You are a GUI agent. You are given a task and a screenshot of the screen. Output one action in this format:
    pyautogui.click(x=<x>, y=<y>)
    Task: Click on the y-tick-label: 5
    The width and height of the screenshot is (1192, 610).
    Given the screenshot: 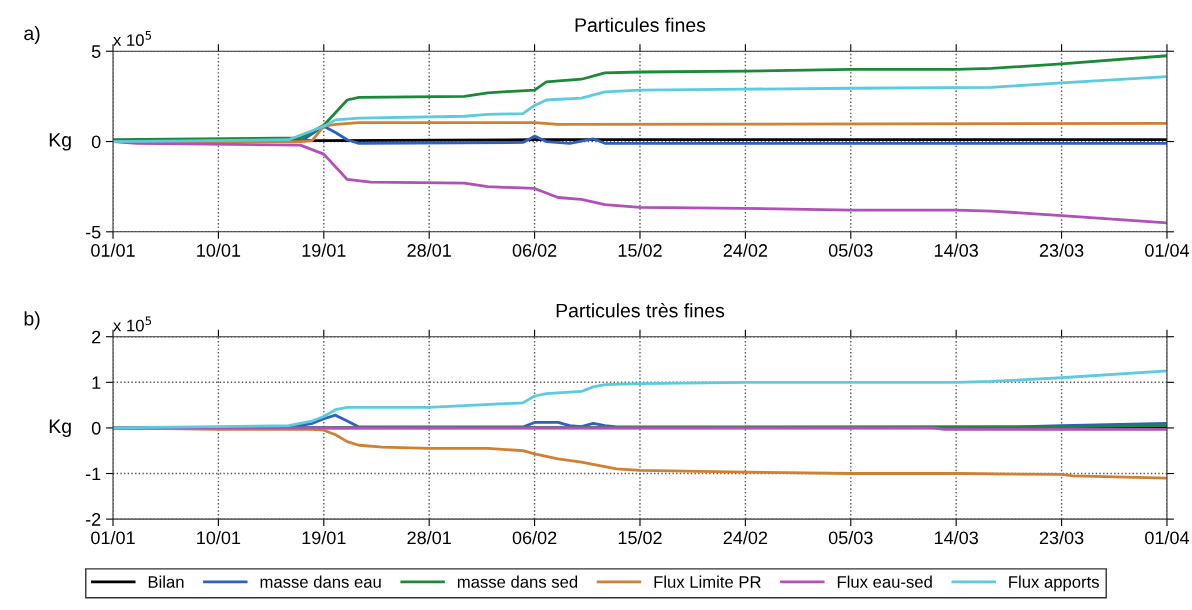 What is the action you would take?
    pyautogui.click(x=96, y=51)
    